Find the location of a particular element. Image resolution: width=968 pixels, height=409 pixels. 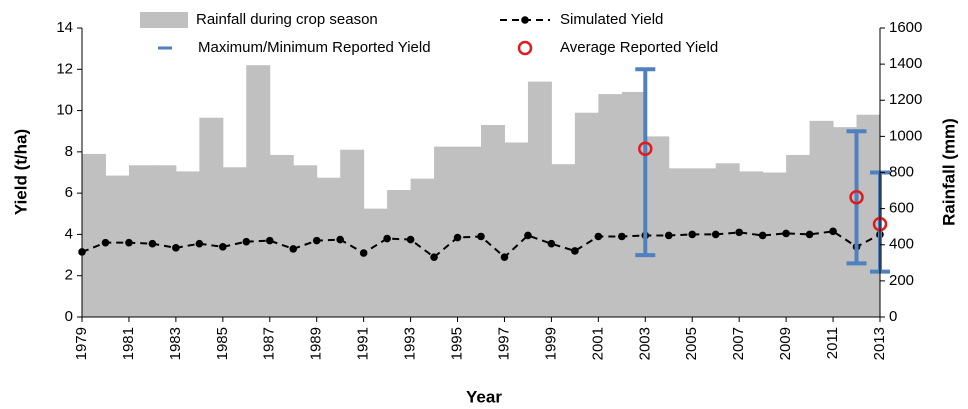

x-tick-label: 1999 is located at coordinates (550, 343).